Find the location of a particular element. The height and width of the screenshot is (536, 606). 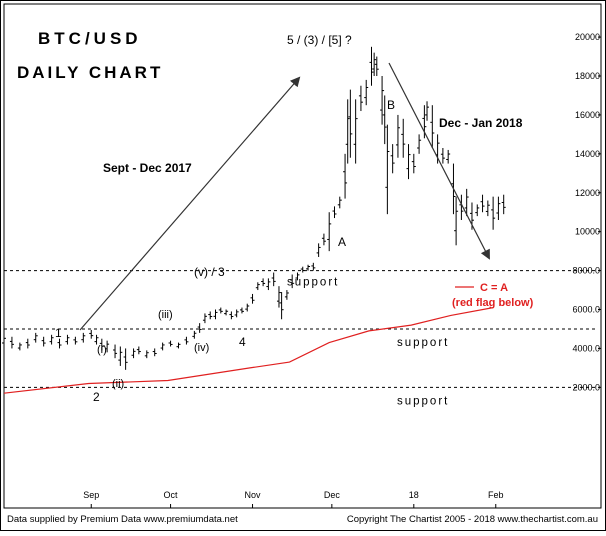

legend-label-red-flag: (red flag below) is located at coordinates (493, 303).